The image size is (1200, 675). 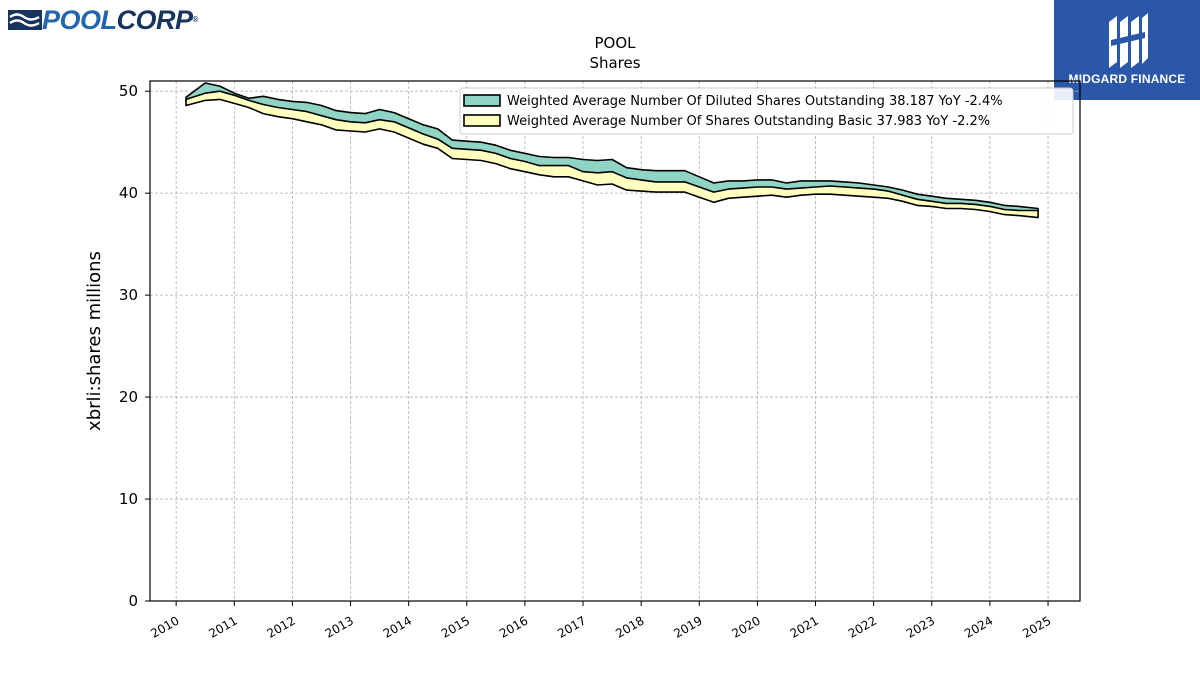 I want to click on y-tick-label: 10, so click(x=128, y=499).